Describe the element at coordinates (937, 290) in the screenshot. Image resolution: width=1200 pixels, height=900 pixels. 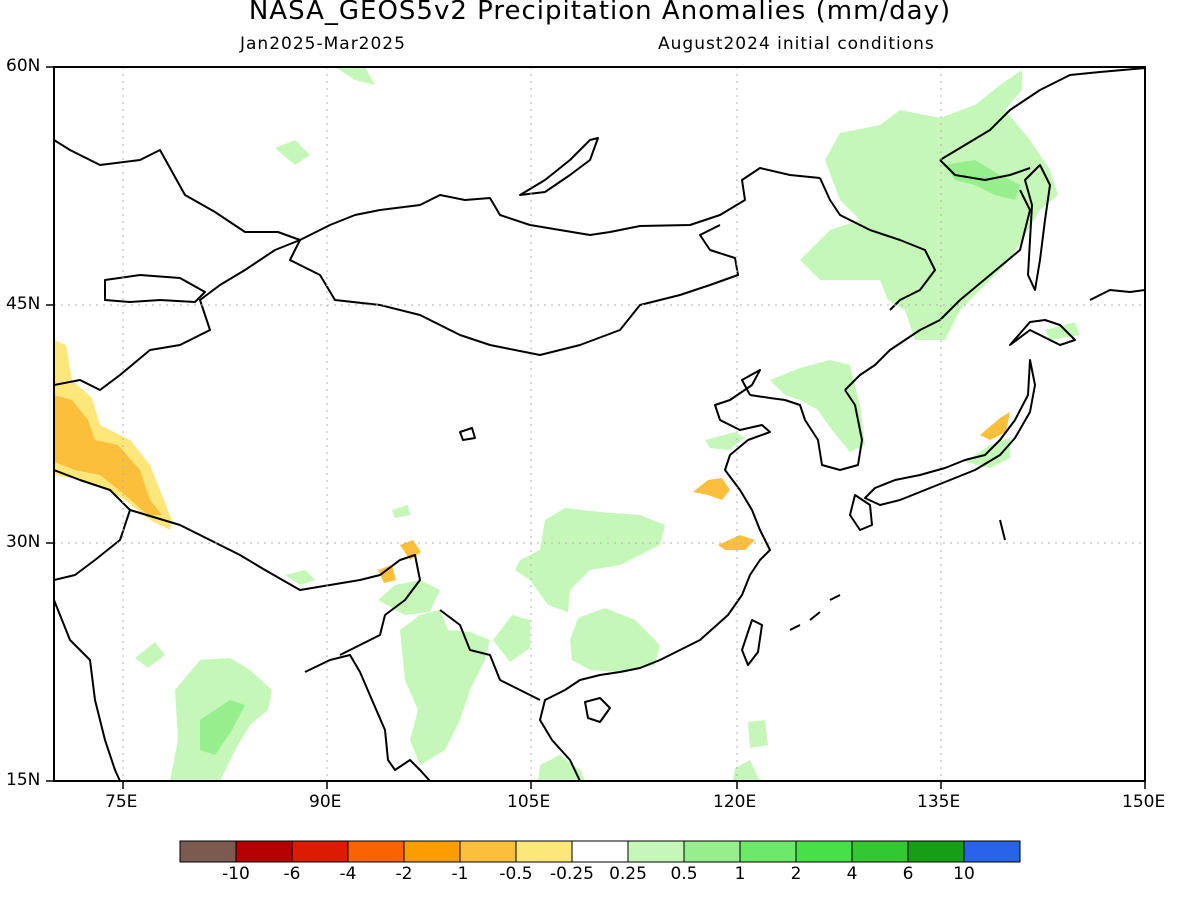
I see `coast-primorye` at that location.